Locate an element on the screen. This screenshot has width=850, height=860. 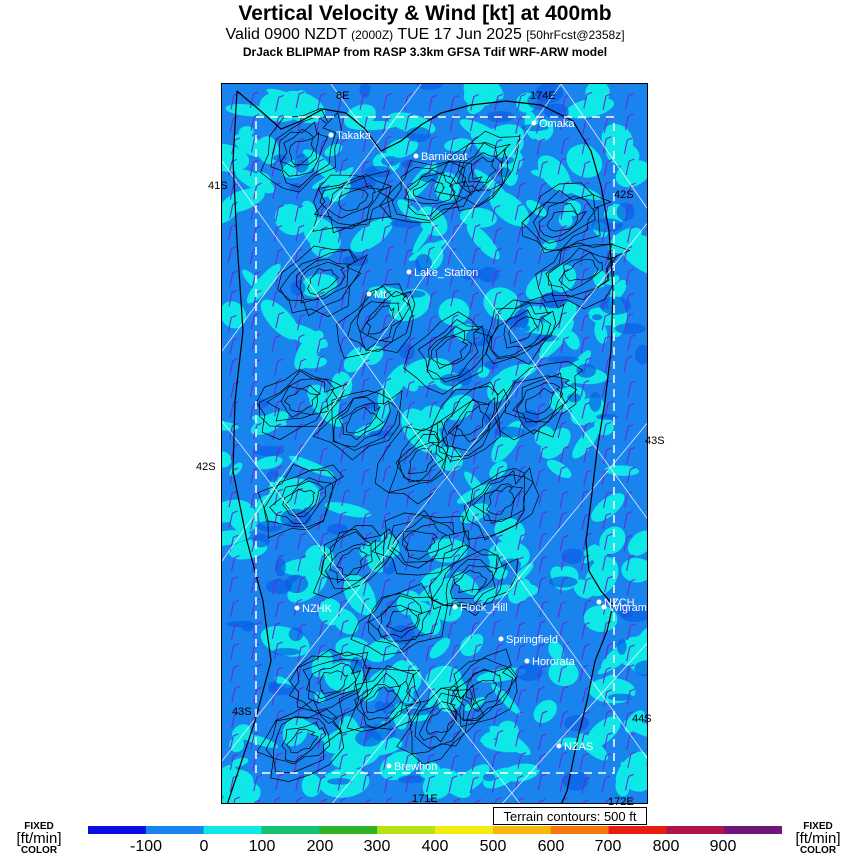
color-scale-swatch is located at coordinates (406, 830).